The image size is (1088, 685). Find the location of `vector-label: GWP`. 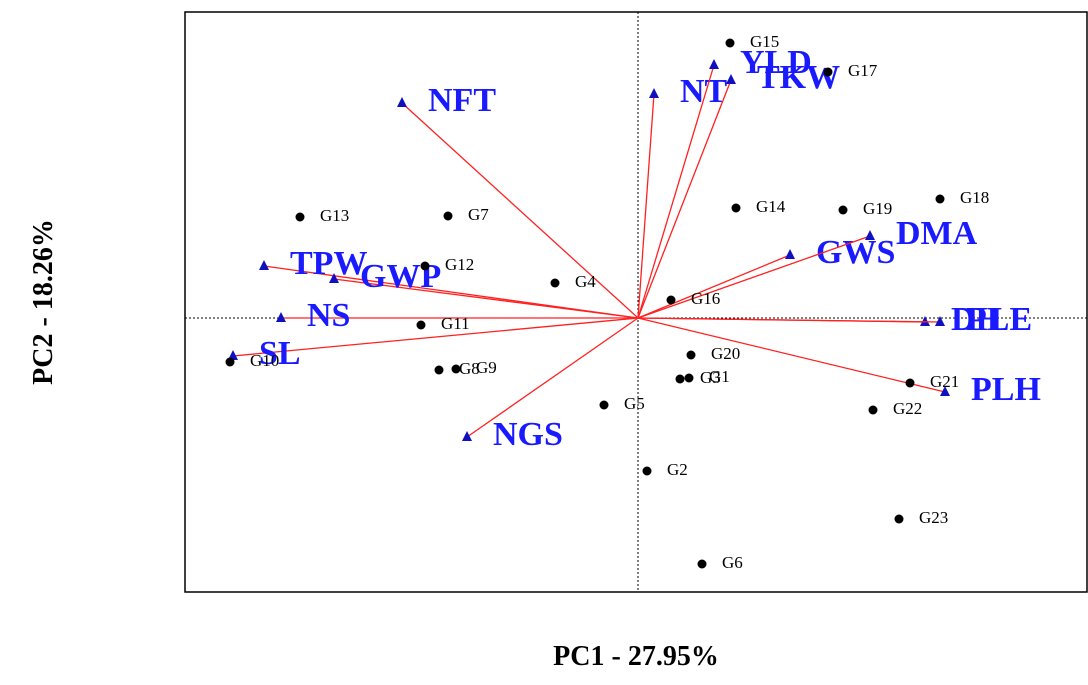

vector-label: GWP is located at coordinates (400, 276).